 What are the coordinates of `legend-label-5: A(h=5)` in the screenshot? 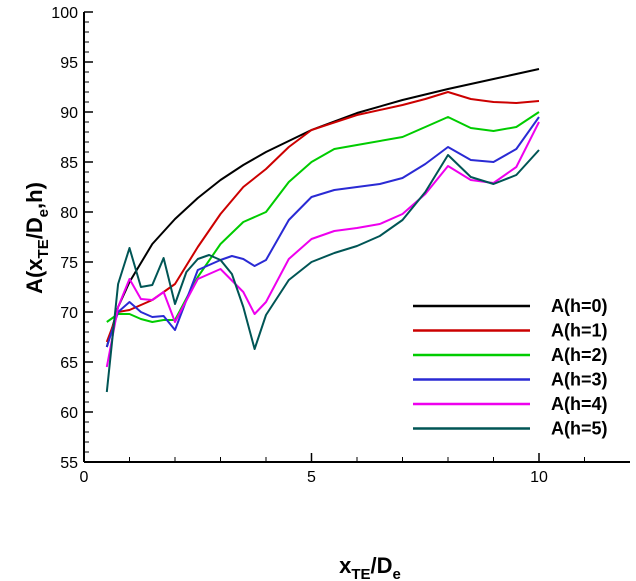 It's located at (579, 429).